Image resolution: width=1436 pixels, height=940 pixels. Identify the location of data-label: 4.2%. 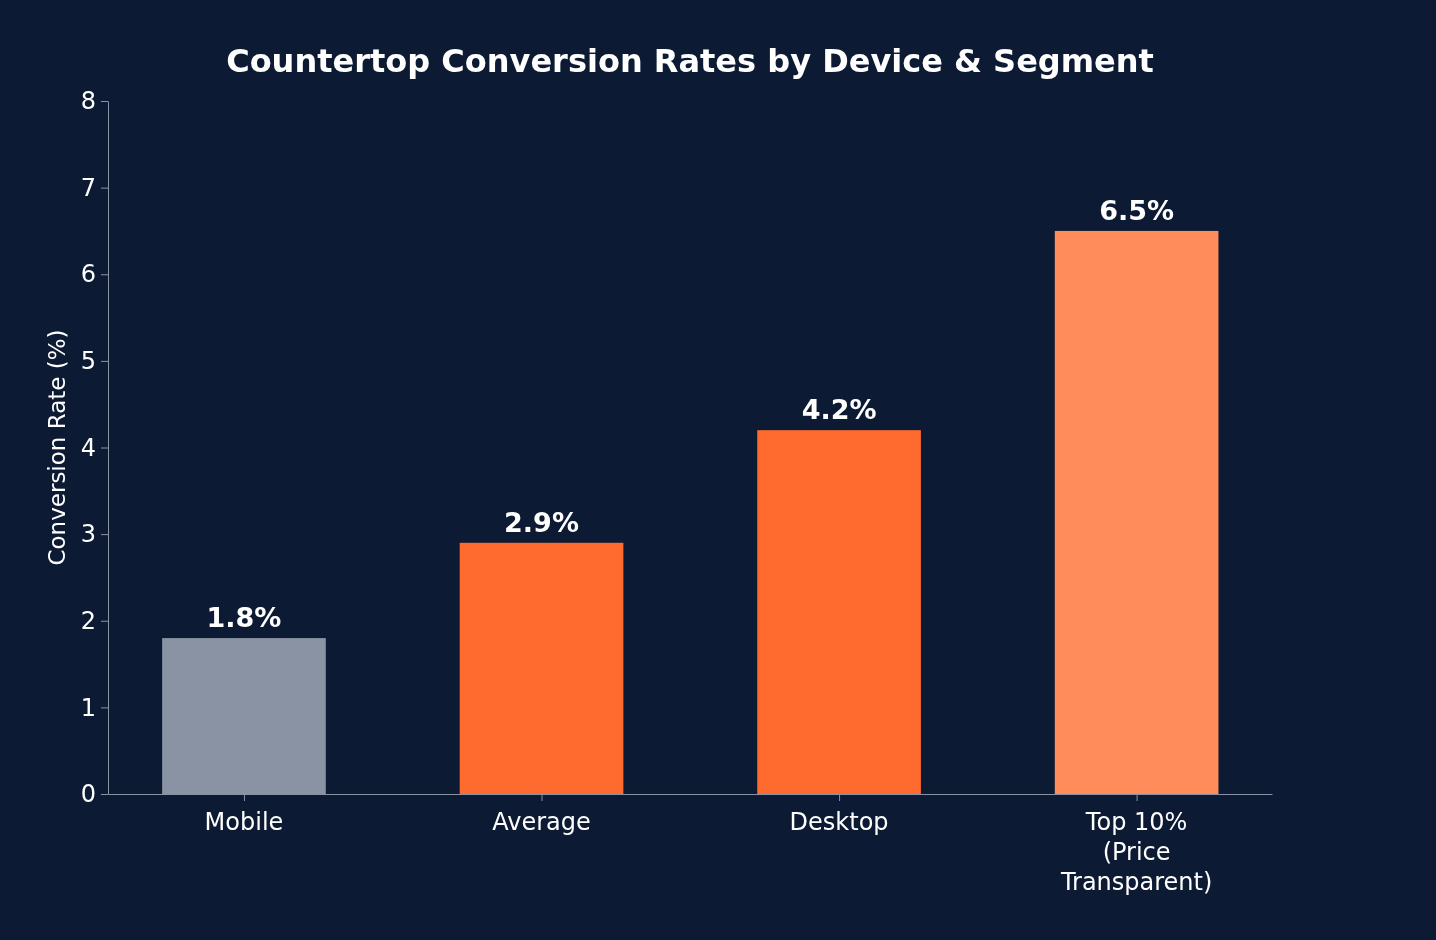
(839, 410).